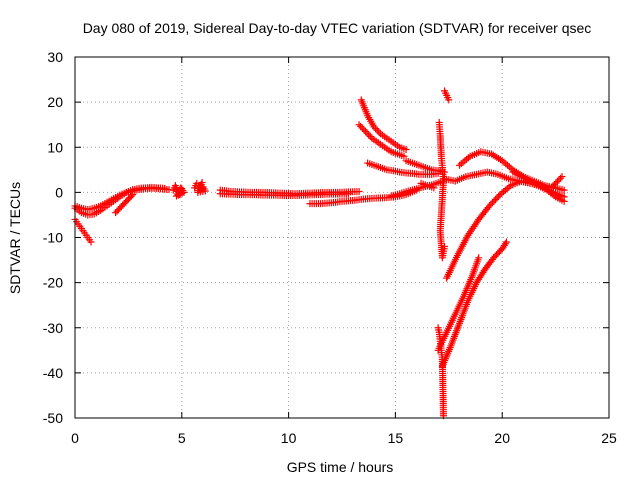  I want to click on series-arc-rise, so click(124, 204).